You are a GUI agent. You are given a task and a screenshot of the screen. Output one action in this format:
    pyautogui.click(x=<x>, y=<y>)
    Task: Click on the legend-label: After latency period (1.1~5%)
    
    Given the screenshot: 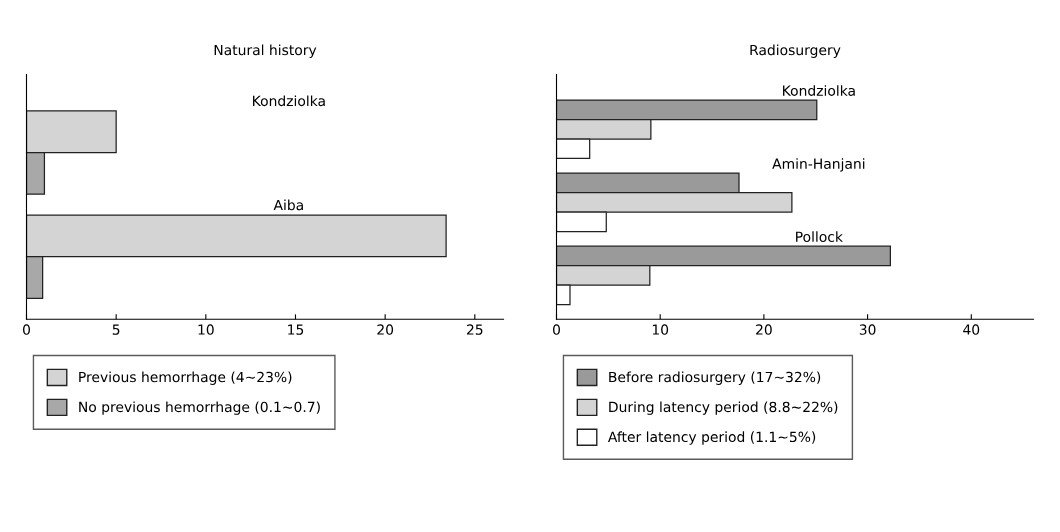 What is the action you would take?
    pyautogui.click(x=712, y=438)
    